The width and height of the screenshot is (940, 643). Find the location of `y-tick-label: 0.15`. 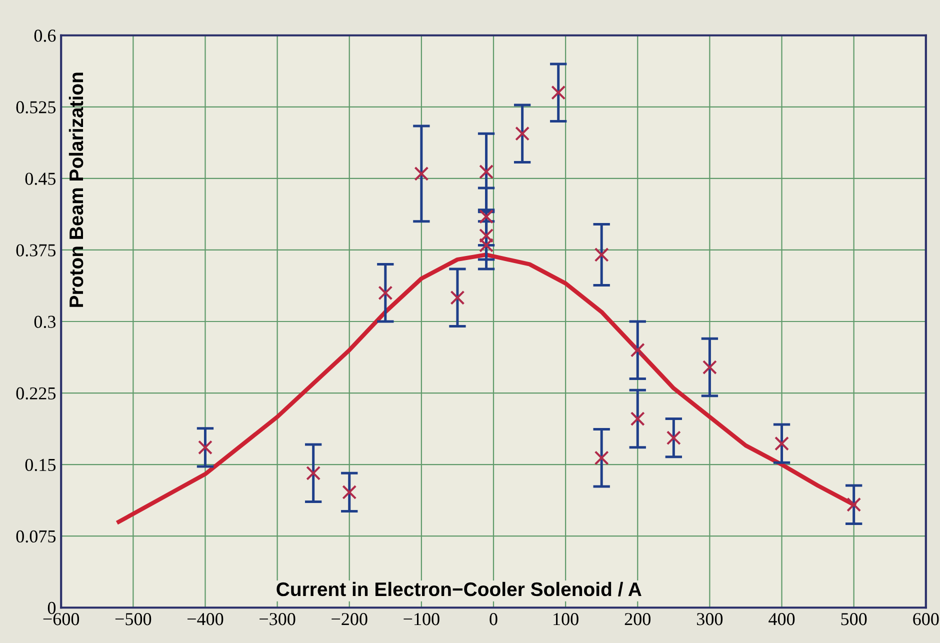

y-tick-label: 0.15 is located at coordinates (40, 465).